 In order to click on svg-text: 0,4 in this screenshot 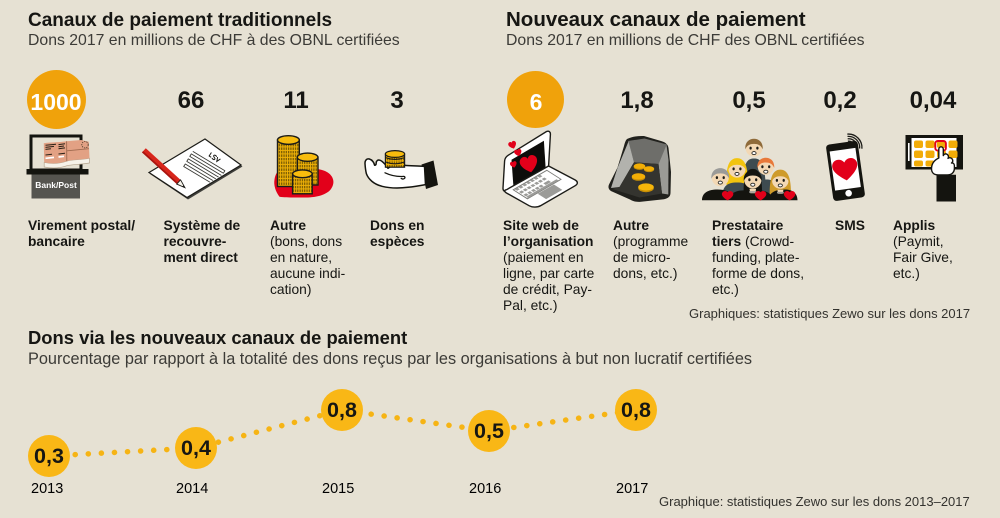, I will do `click(196, 448)`.